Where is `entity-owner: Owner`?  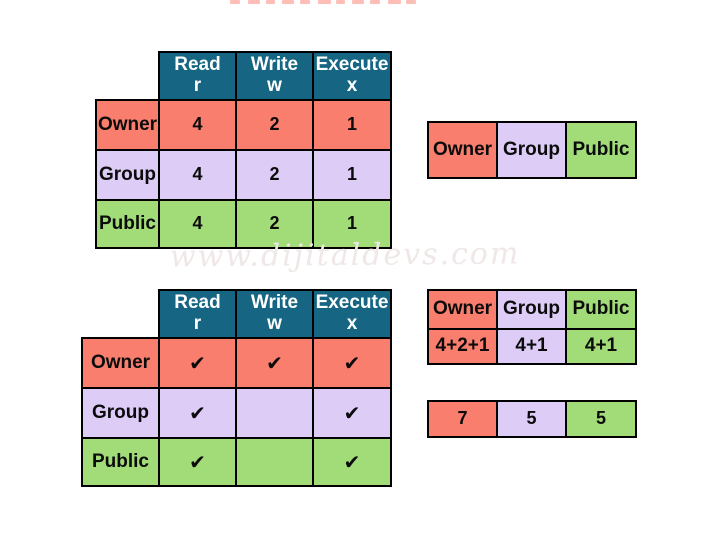 entity-owner: Owner is located at coordinates (462, 150).